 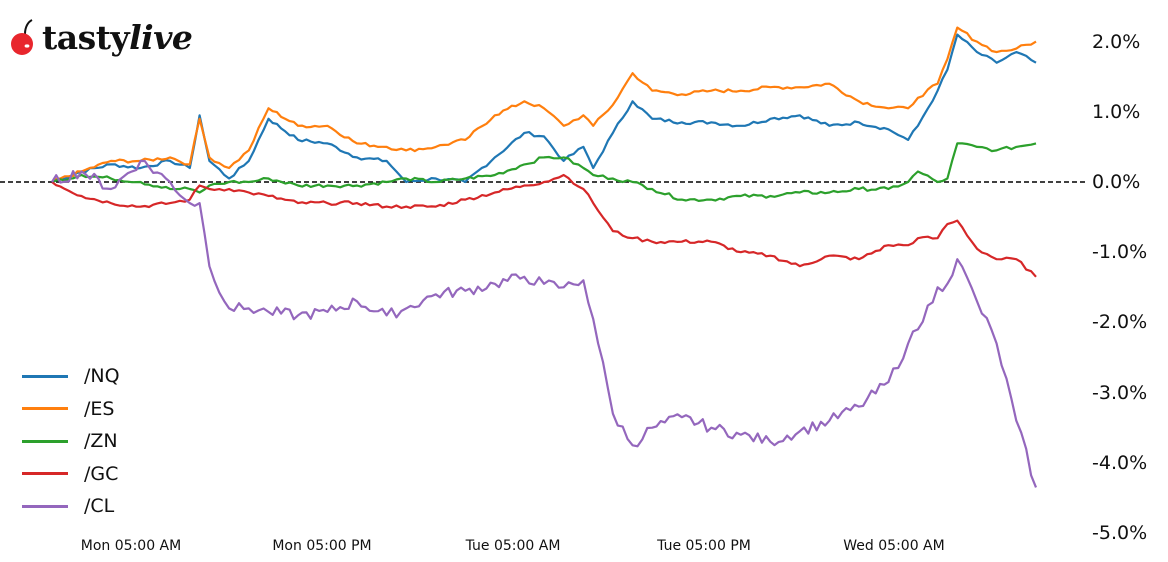 What do you see at coordinates (131, 546) in the screenshot?
I see `x-tick-label: Mon 05:00 AM` at bounding box center [131, 546].